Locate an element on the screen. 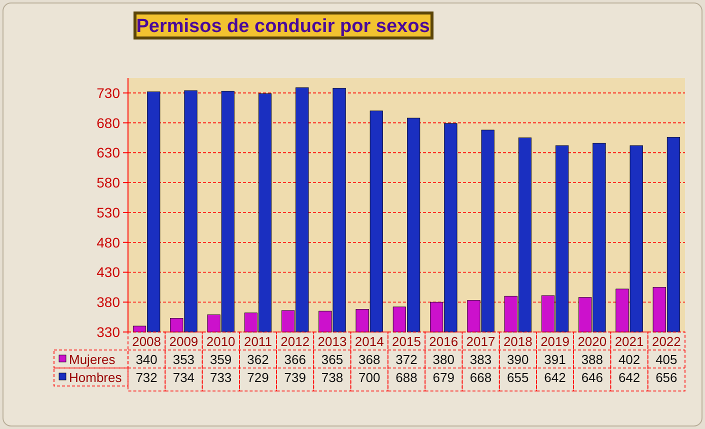 This screenshot has height=429, width=705. data-label: 656 is located at coordinates (667, 377).